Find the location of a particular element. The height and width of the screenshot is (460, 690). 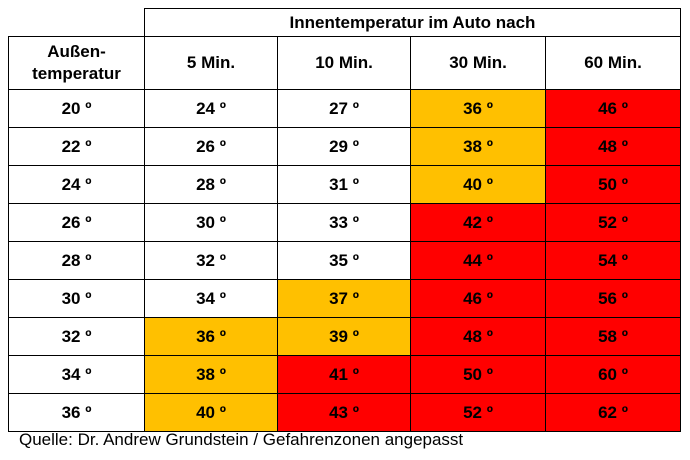

cell-10min: 27 º is located at coordinates (344, 108).